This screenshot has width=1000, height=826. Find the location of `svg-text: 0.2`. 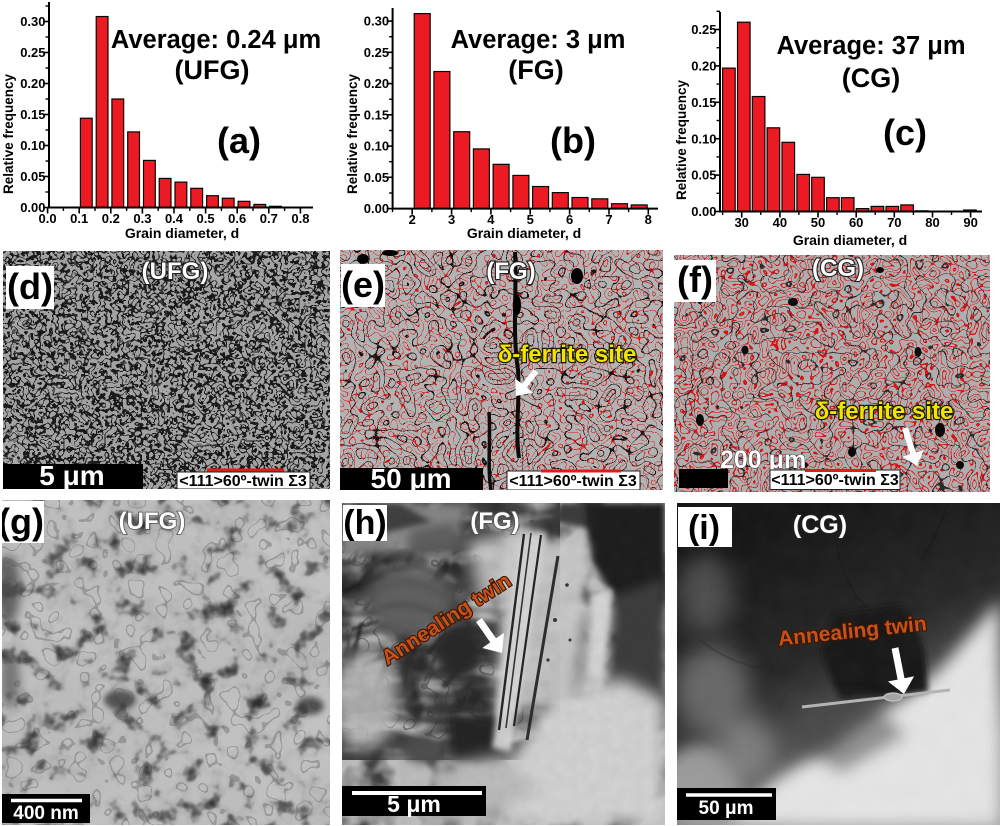

svg-text: 0.2 is located at coordinates (111, 218).